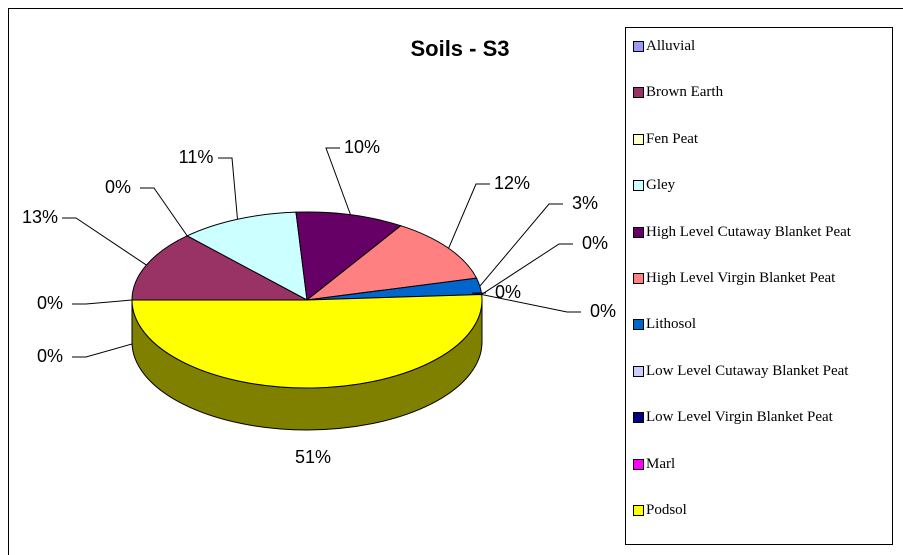 The image size is (903, 555). Describe the element at coordinates (459, 48) in the screenshot. I see `chart-title: Soils - S3` at that location.